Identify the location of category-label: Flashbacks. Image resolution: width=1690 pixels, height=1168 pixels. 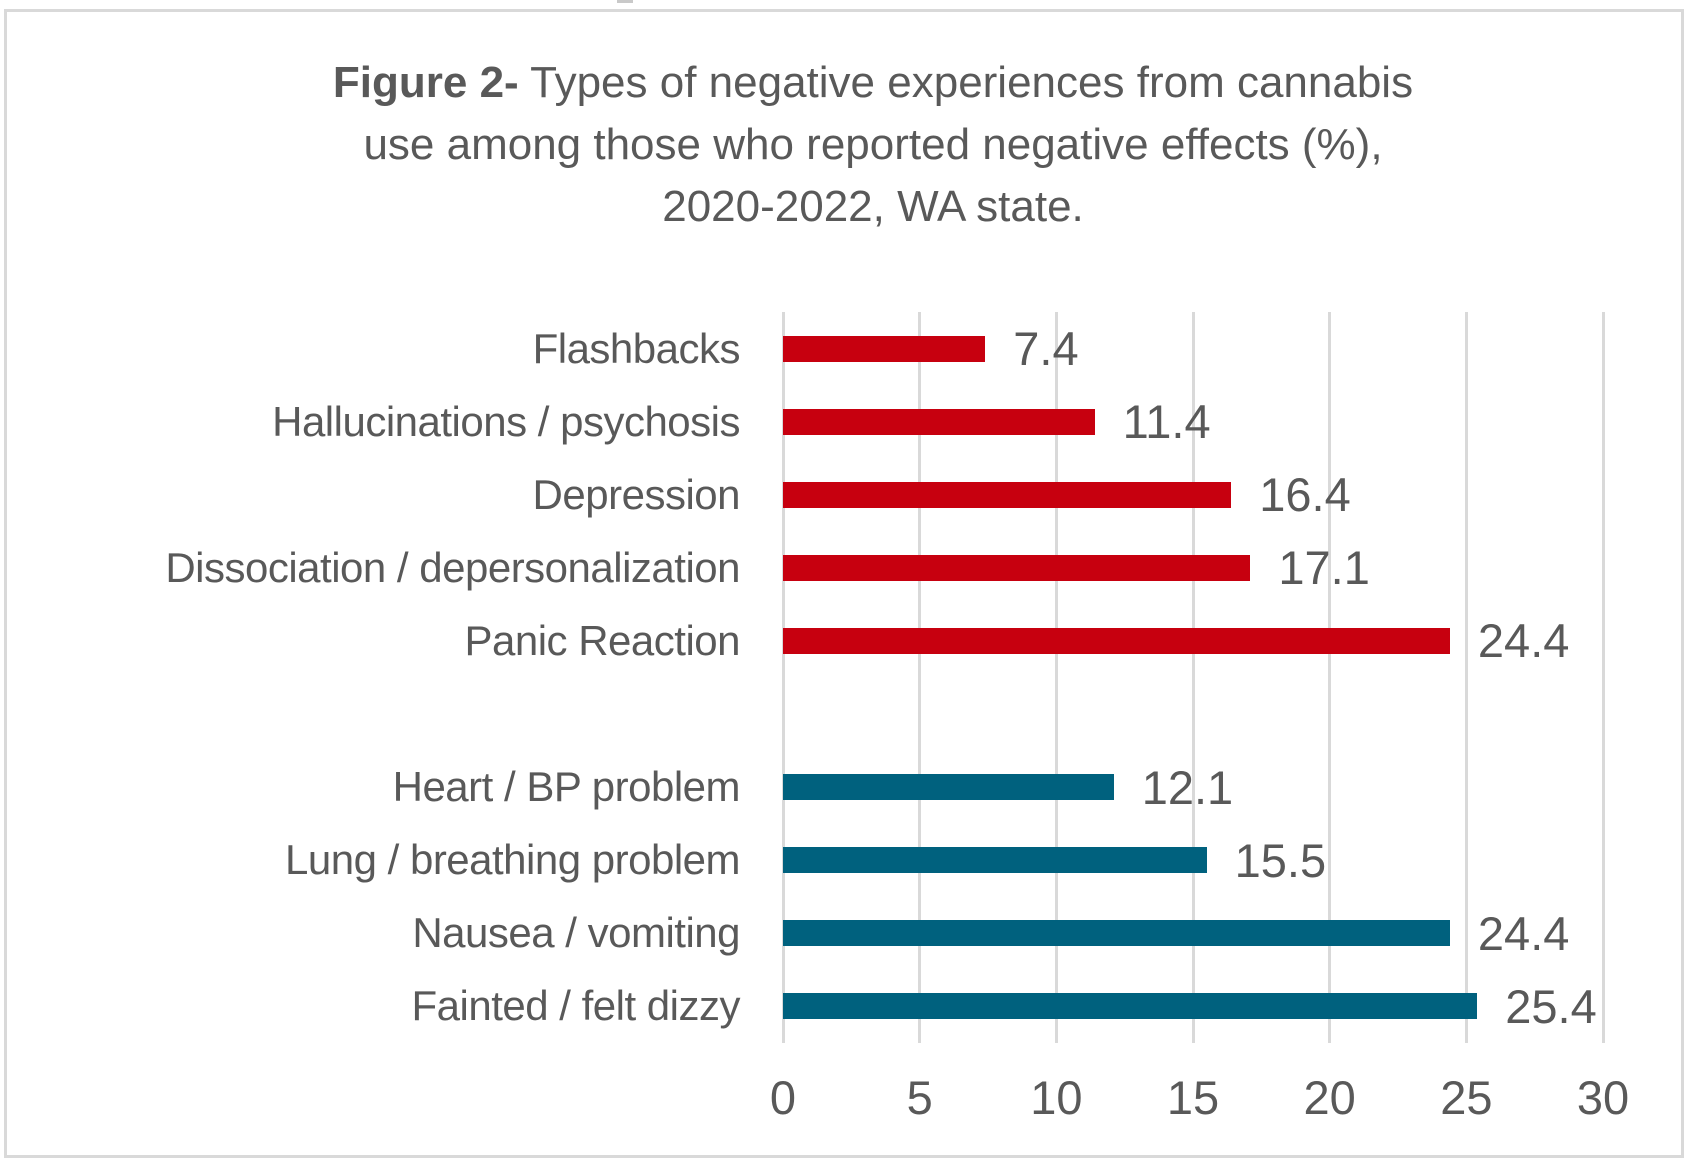
(636, 348).